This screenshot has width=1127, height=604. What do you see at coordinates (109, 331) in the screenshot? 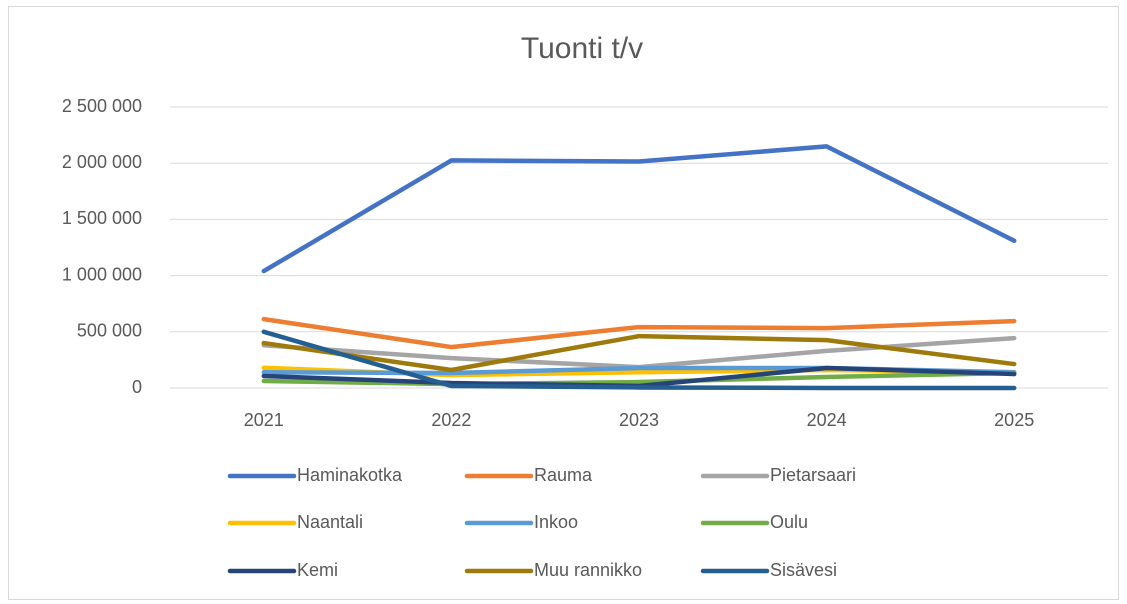
I see `y-tick-label: 500 000` at bounding box center [109, 331].